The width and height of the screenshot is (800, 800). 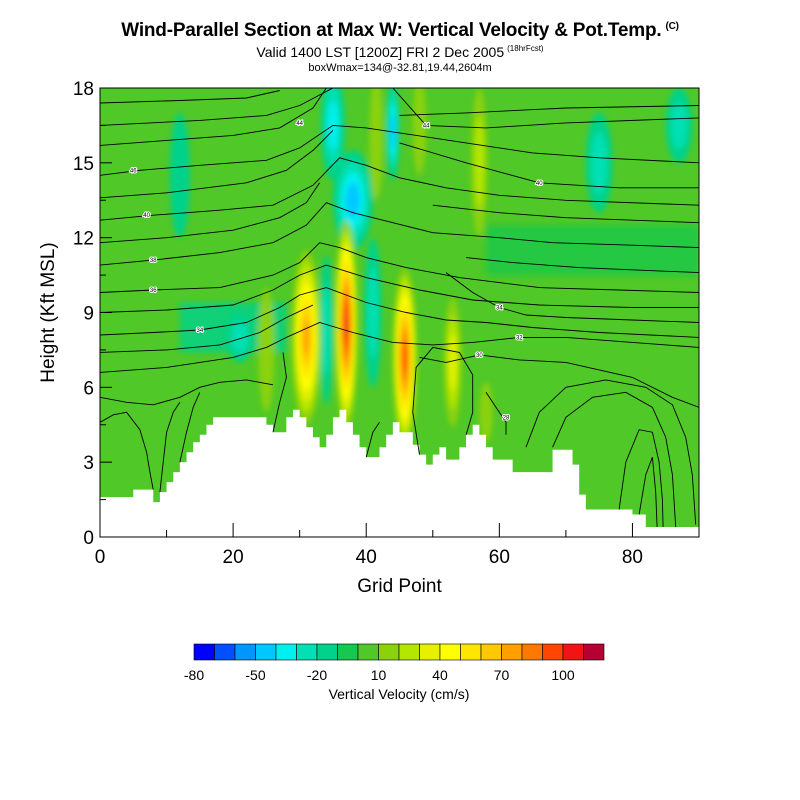 I want to click on x-tick-label: 80, so click(x=632, y=557).